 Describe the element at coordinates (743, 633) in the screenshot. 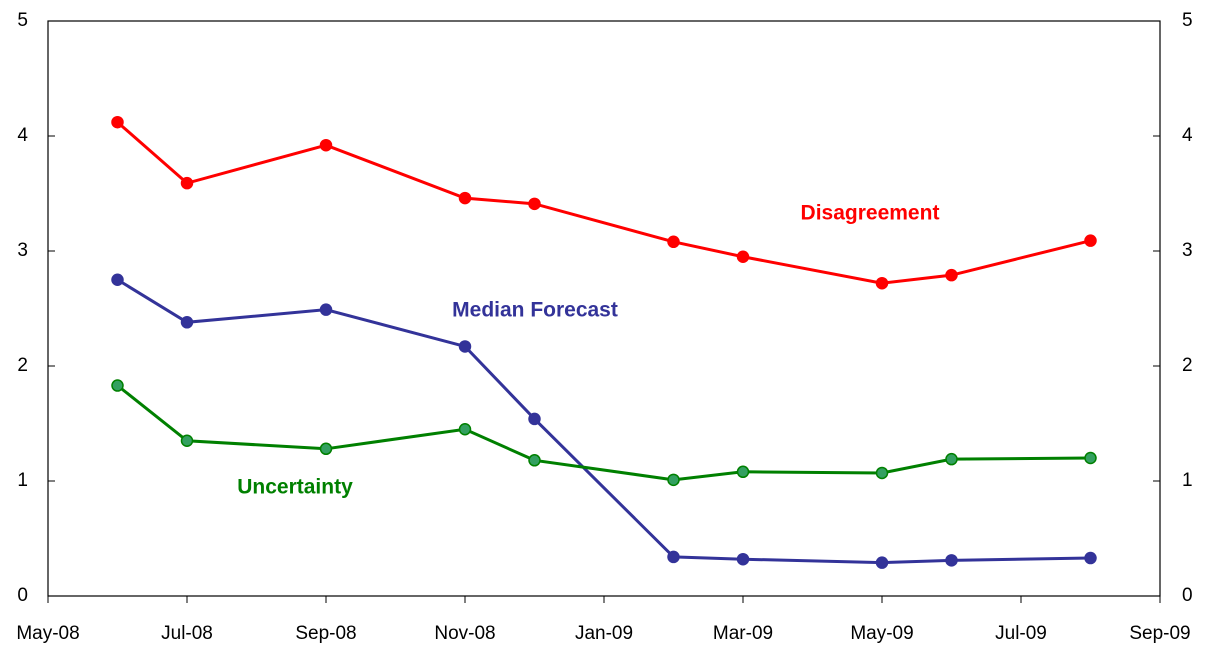

I see `x-tick-label: Mar-09` at that location.